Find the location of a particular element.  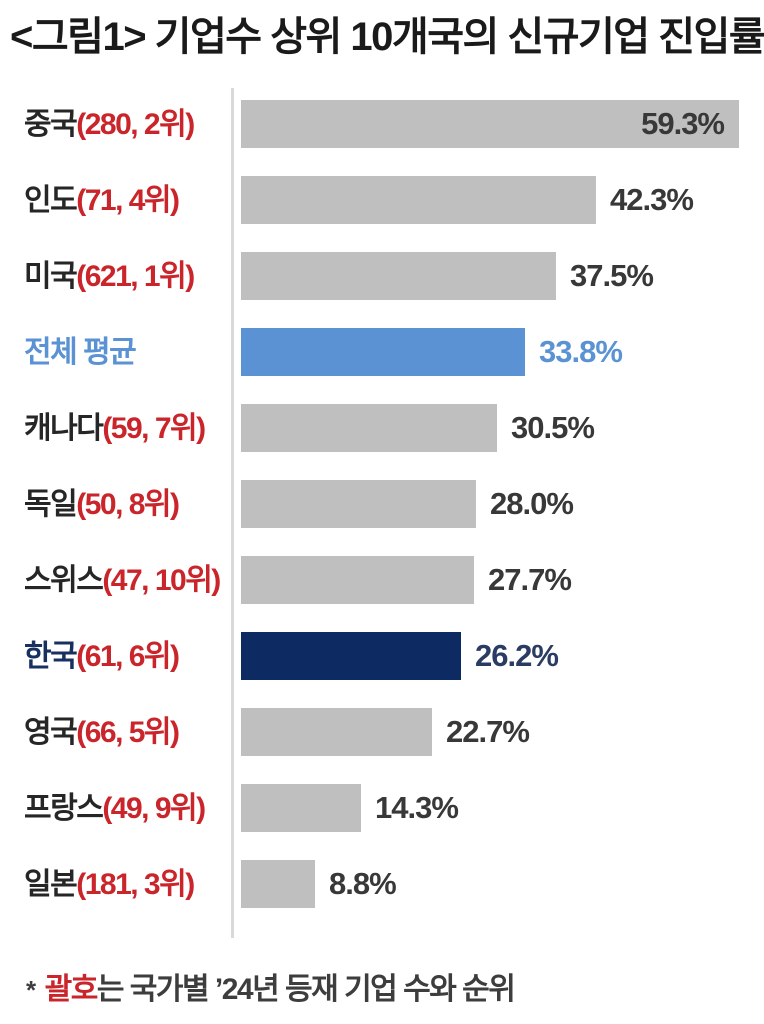

chart-row: 영국(66, 5위) 22.7% is located at coordinates (382, 732).